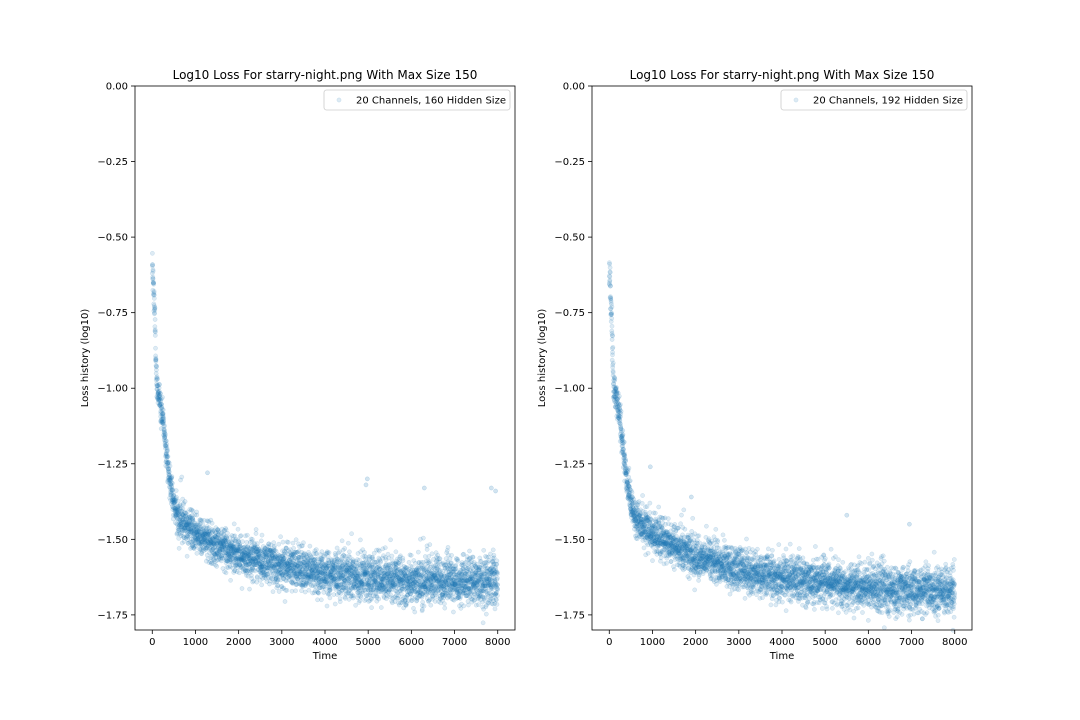 The height and width of the screenshot is (720, 1080). I want to click on y-tick-label: −1.00, so click(112, 389).